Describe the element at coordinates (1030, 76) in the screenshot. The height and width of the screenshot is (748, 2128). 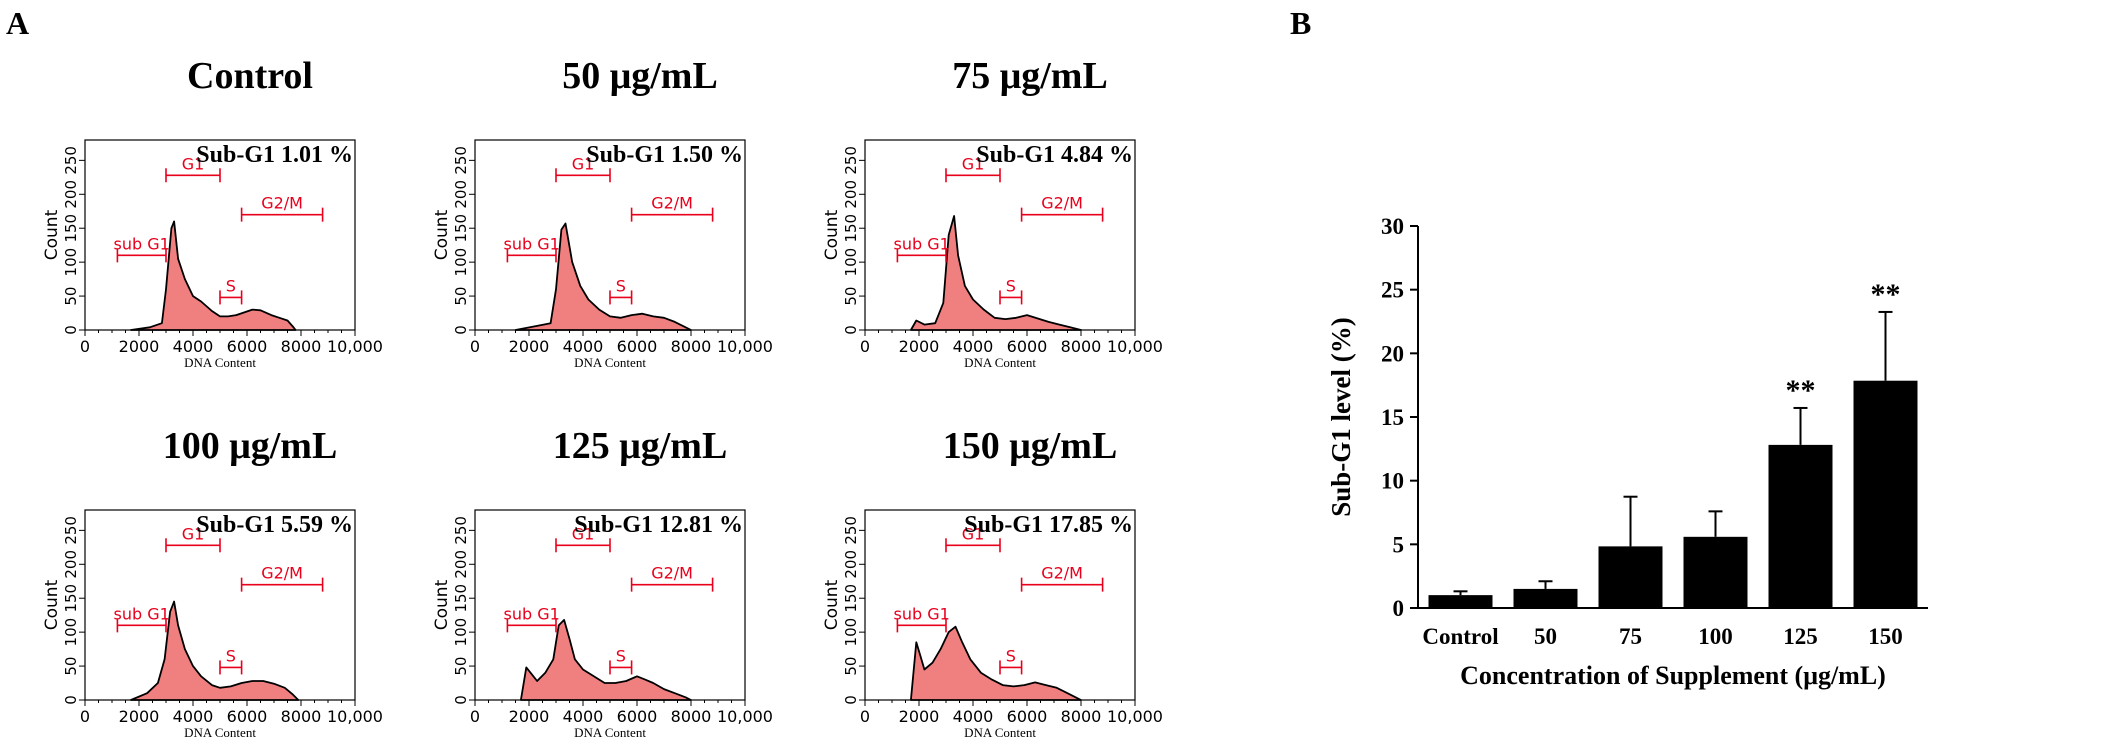
I see `histogram-title: 75 μg/mL` at that location.